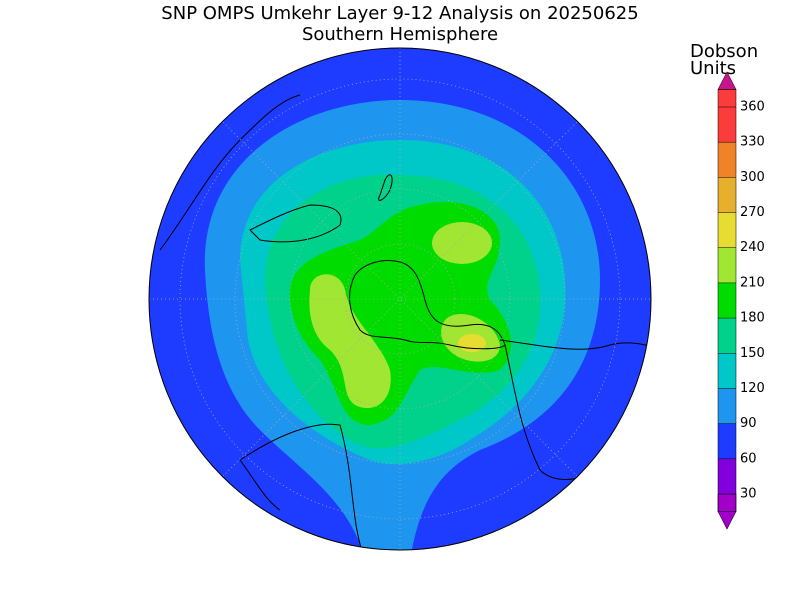  I want to click on colorbar-tick-label: 60, so click(748, 458).